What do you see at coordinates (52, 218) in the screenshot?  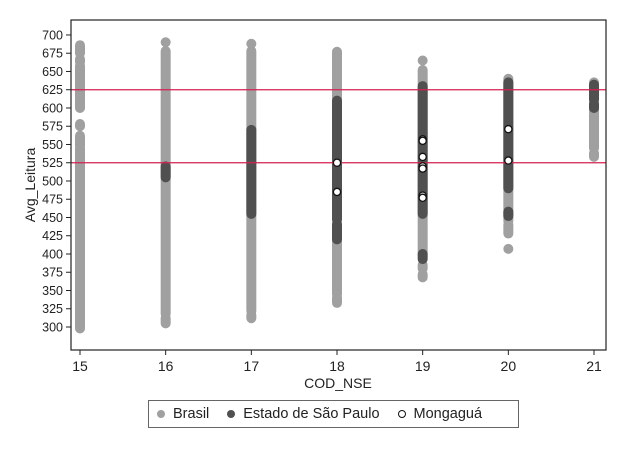 I see `y-tick-label: 450` at bounding box center [52, 218].